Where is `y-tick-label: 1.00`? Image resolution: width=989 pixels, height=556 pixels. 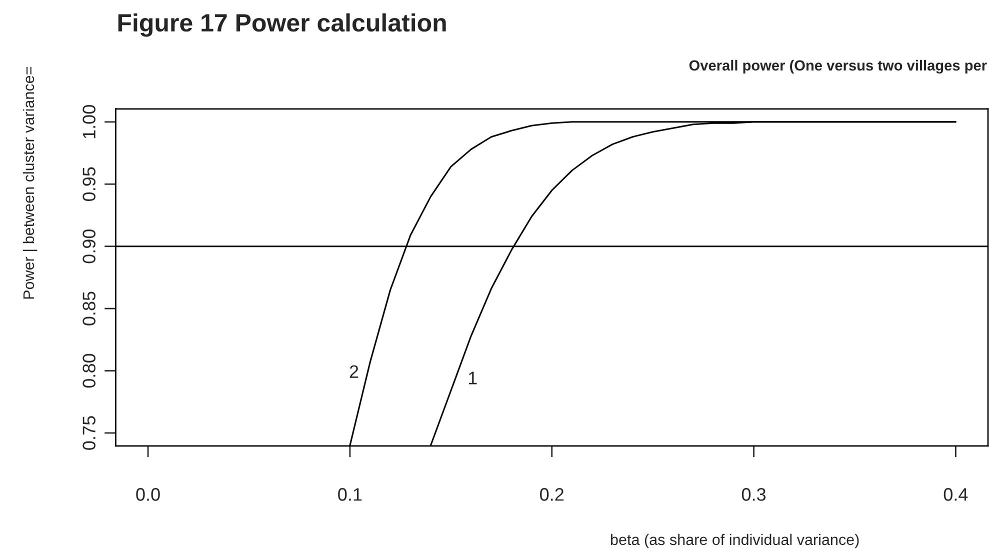
y-tick-label: 1.00 is located at coordinates (89, 121).